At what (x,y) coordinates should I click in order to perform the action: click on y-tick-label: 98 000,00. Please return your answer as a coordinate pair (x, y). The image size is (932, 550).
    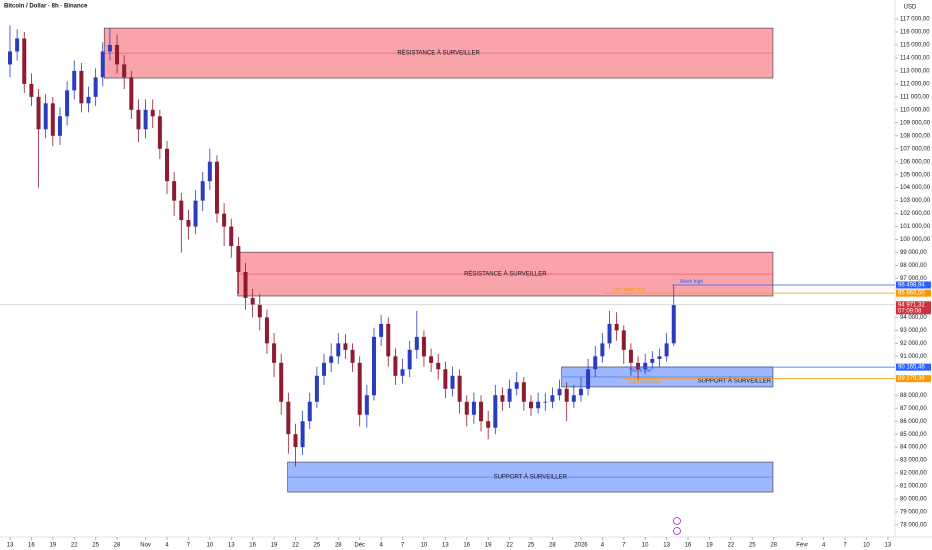
    Looking at the image, I should click on (913, 266).